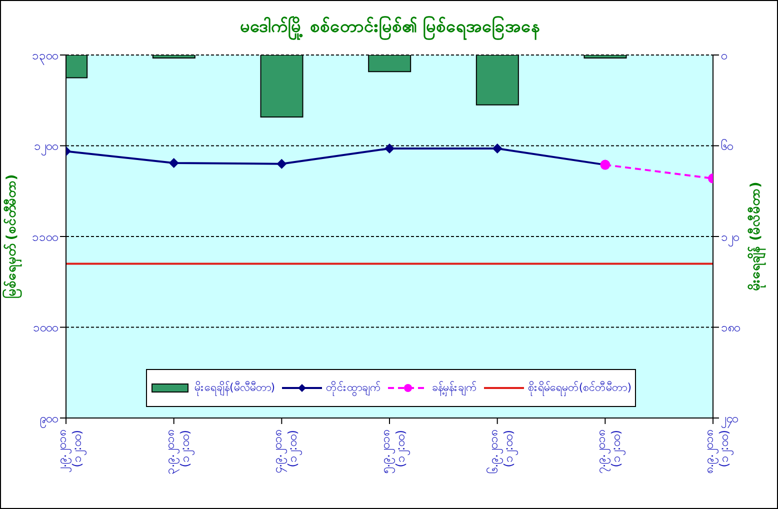 The image size is (778, 509). What do you see at coordinates (730, 327) in the screenshot?
I see `y2-tick-label: ၁၈၀` at bounding box center [730, 327].